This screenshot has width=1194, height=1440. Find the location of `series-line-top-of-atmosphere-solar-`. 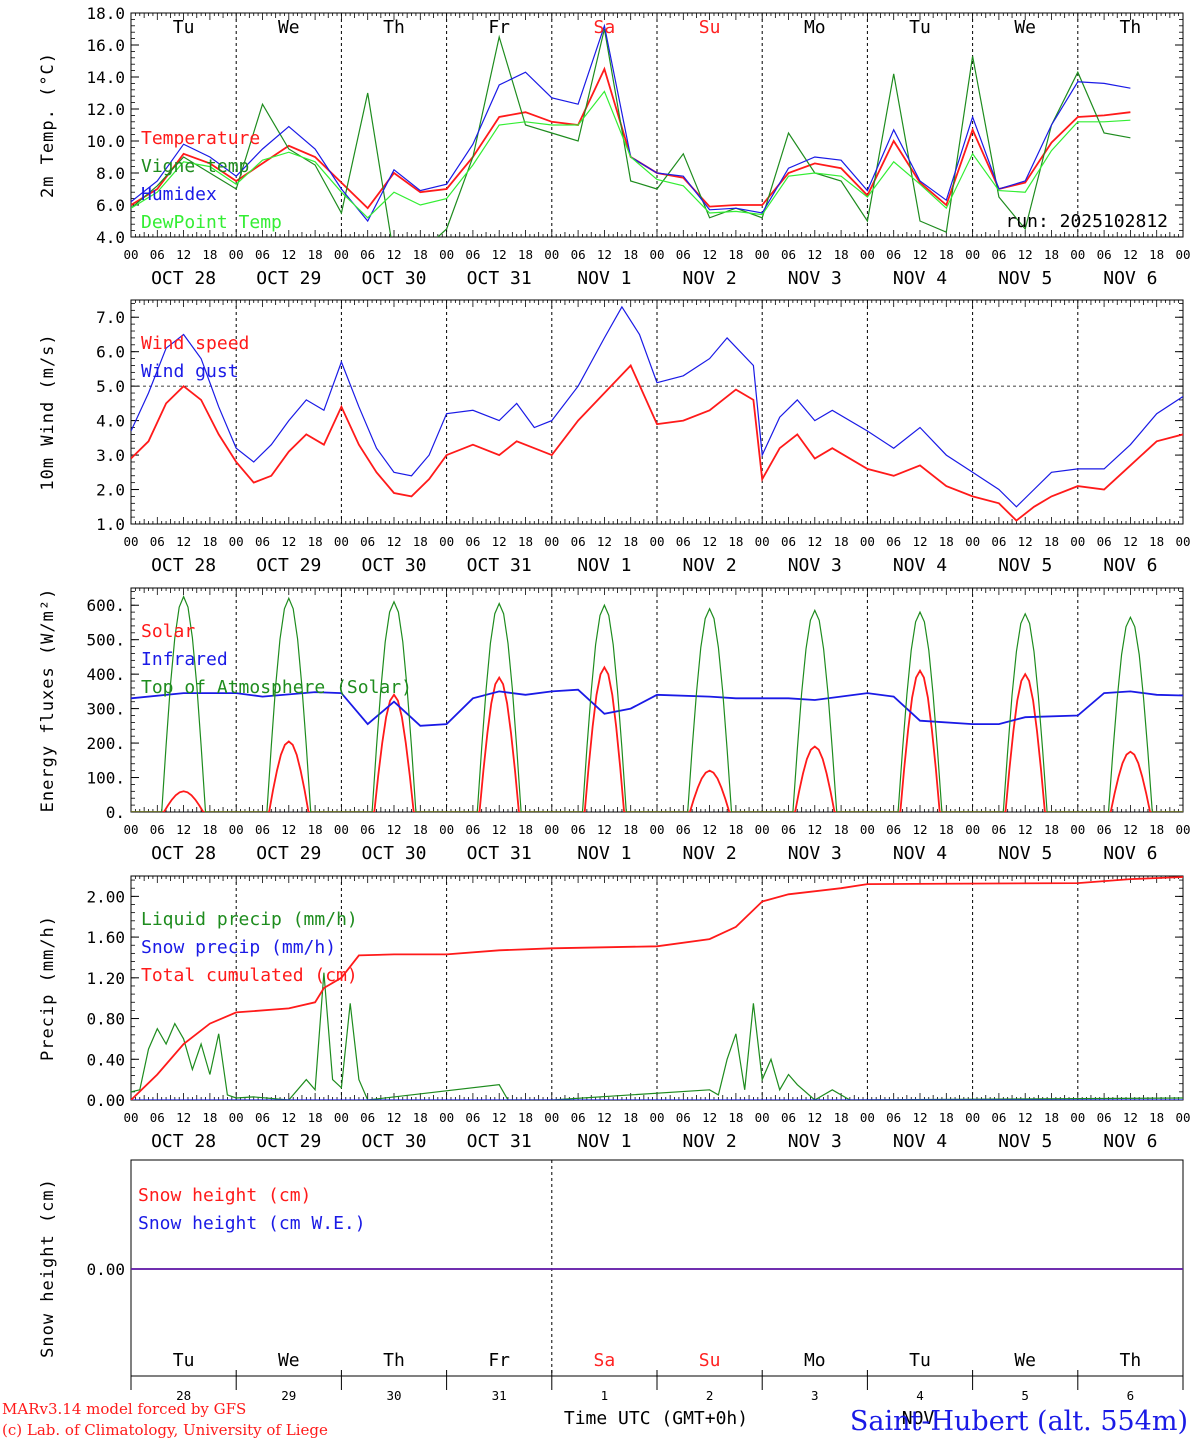

series-line-top-of-atmosphere-solar- is located at coordinates (657, 703).